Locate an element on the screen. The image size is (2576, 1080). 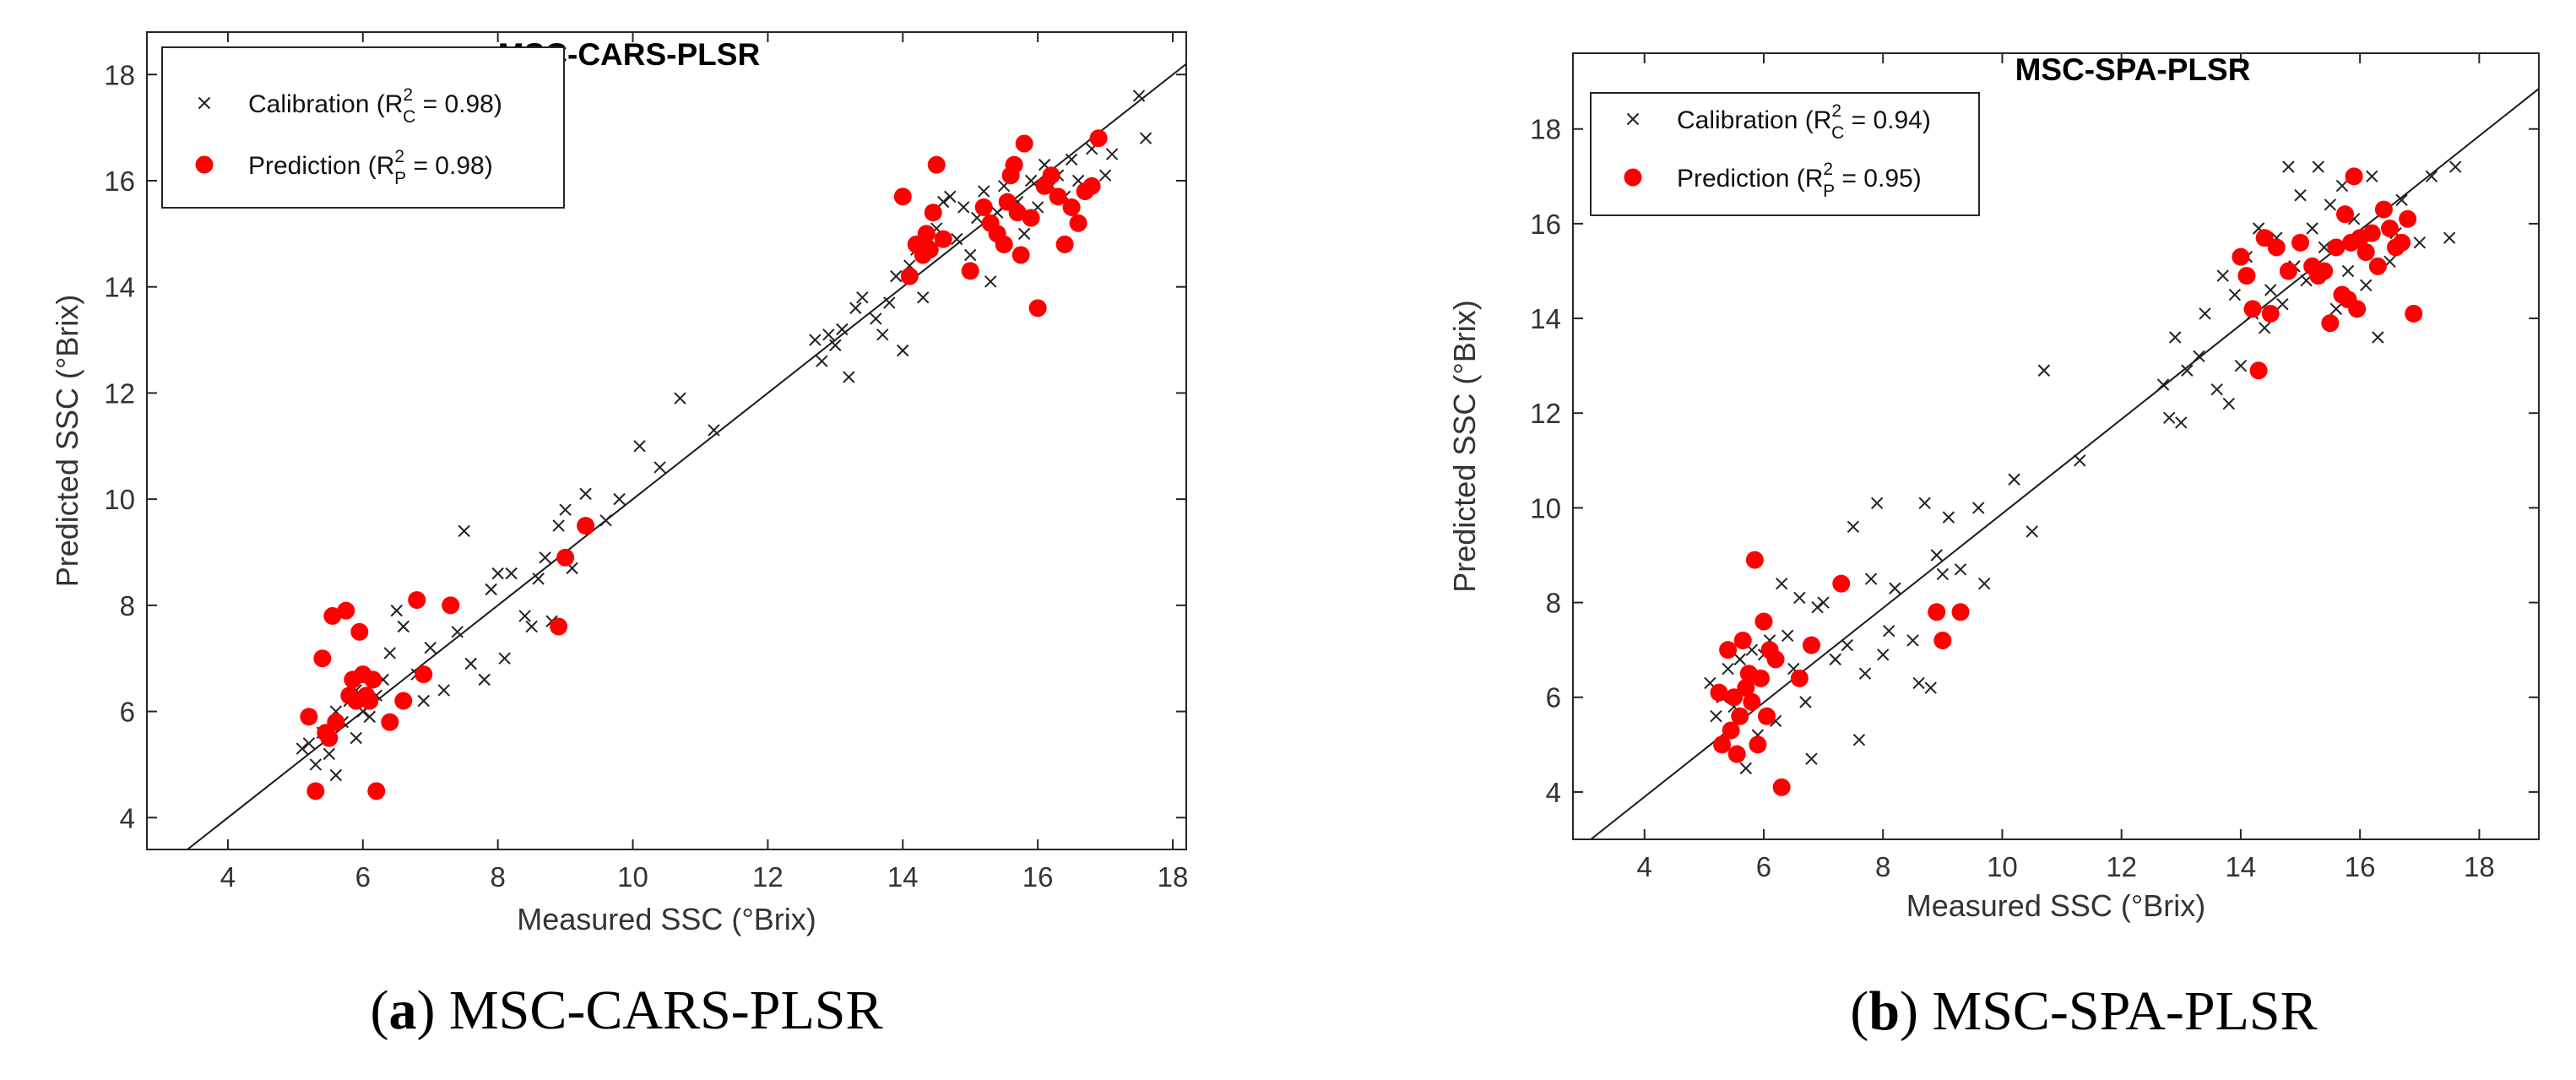
legend-label-prefix: Prediction (R is located at coordinates (1750, 179).